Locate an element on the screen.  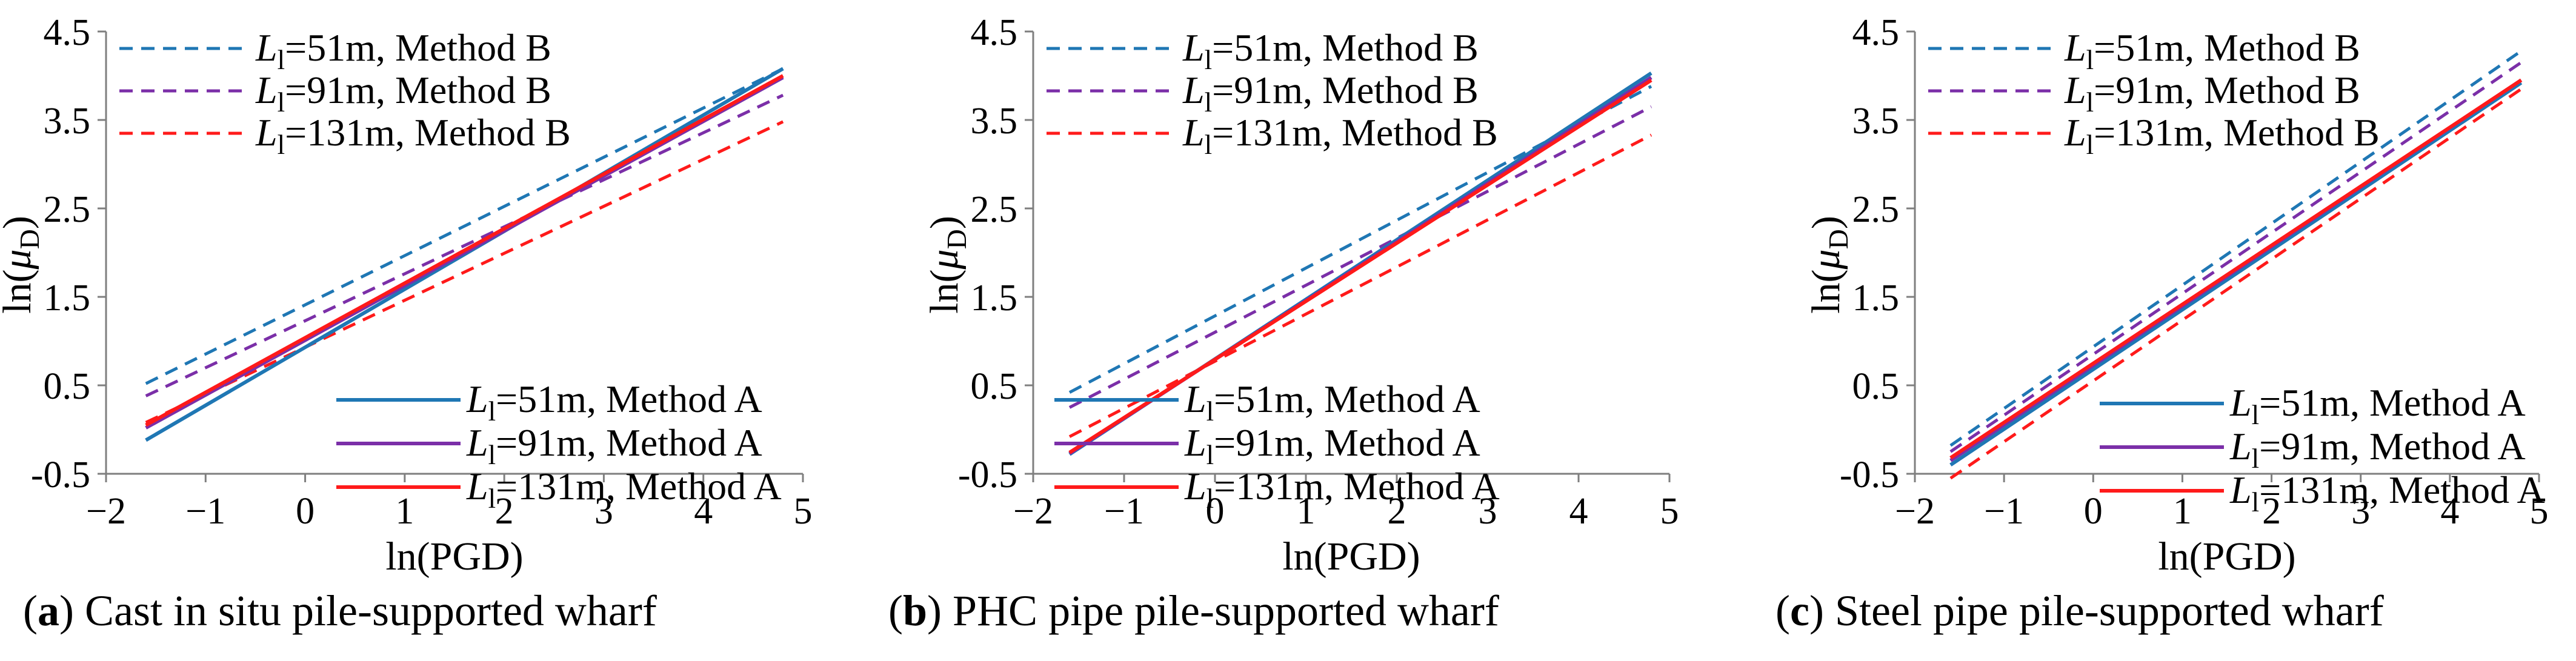
caption-b: (b) PHC pipe pile-supported wharf is located at coordinates (1193, 610).